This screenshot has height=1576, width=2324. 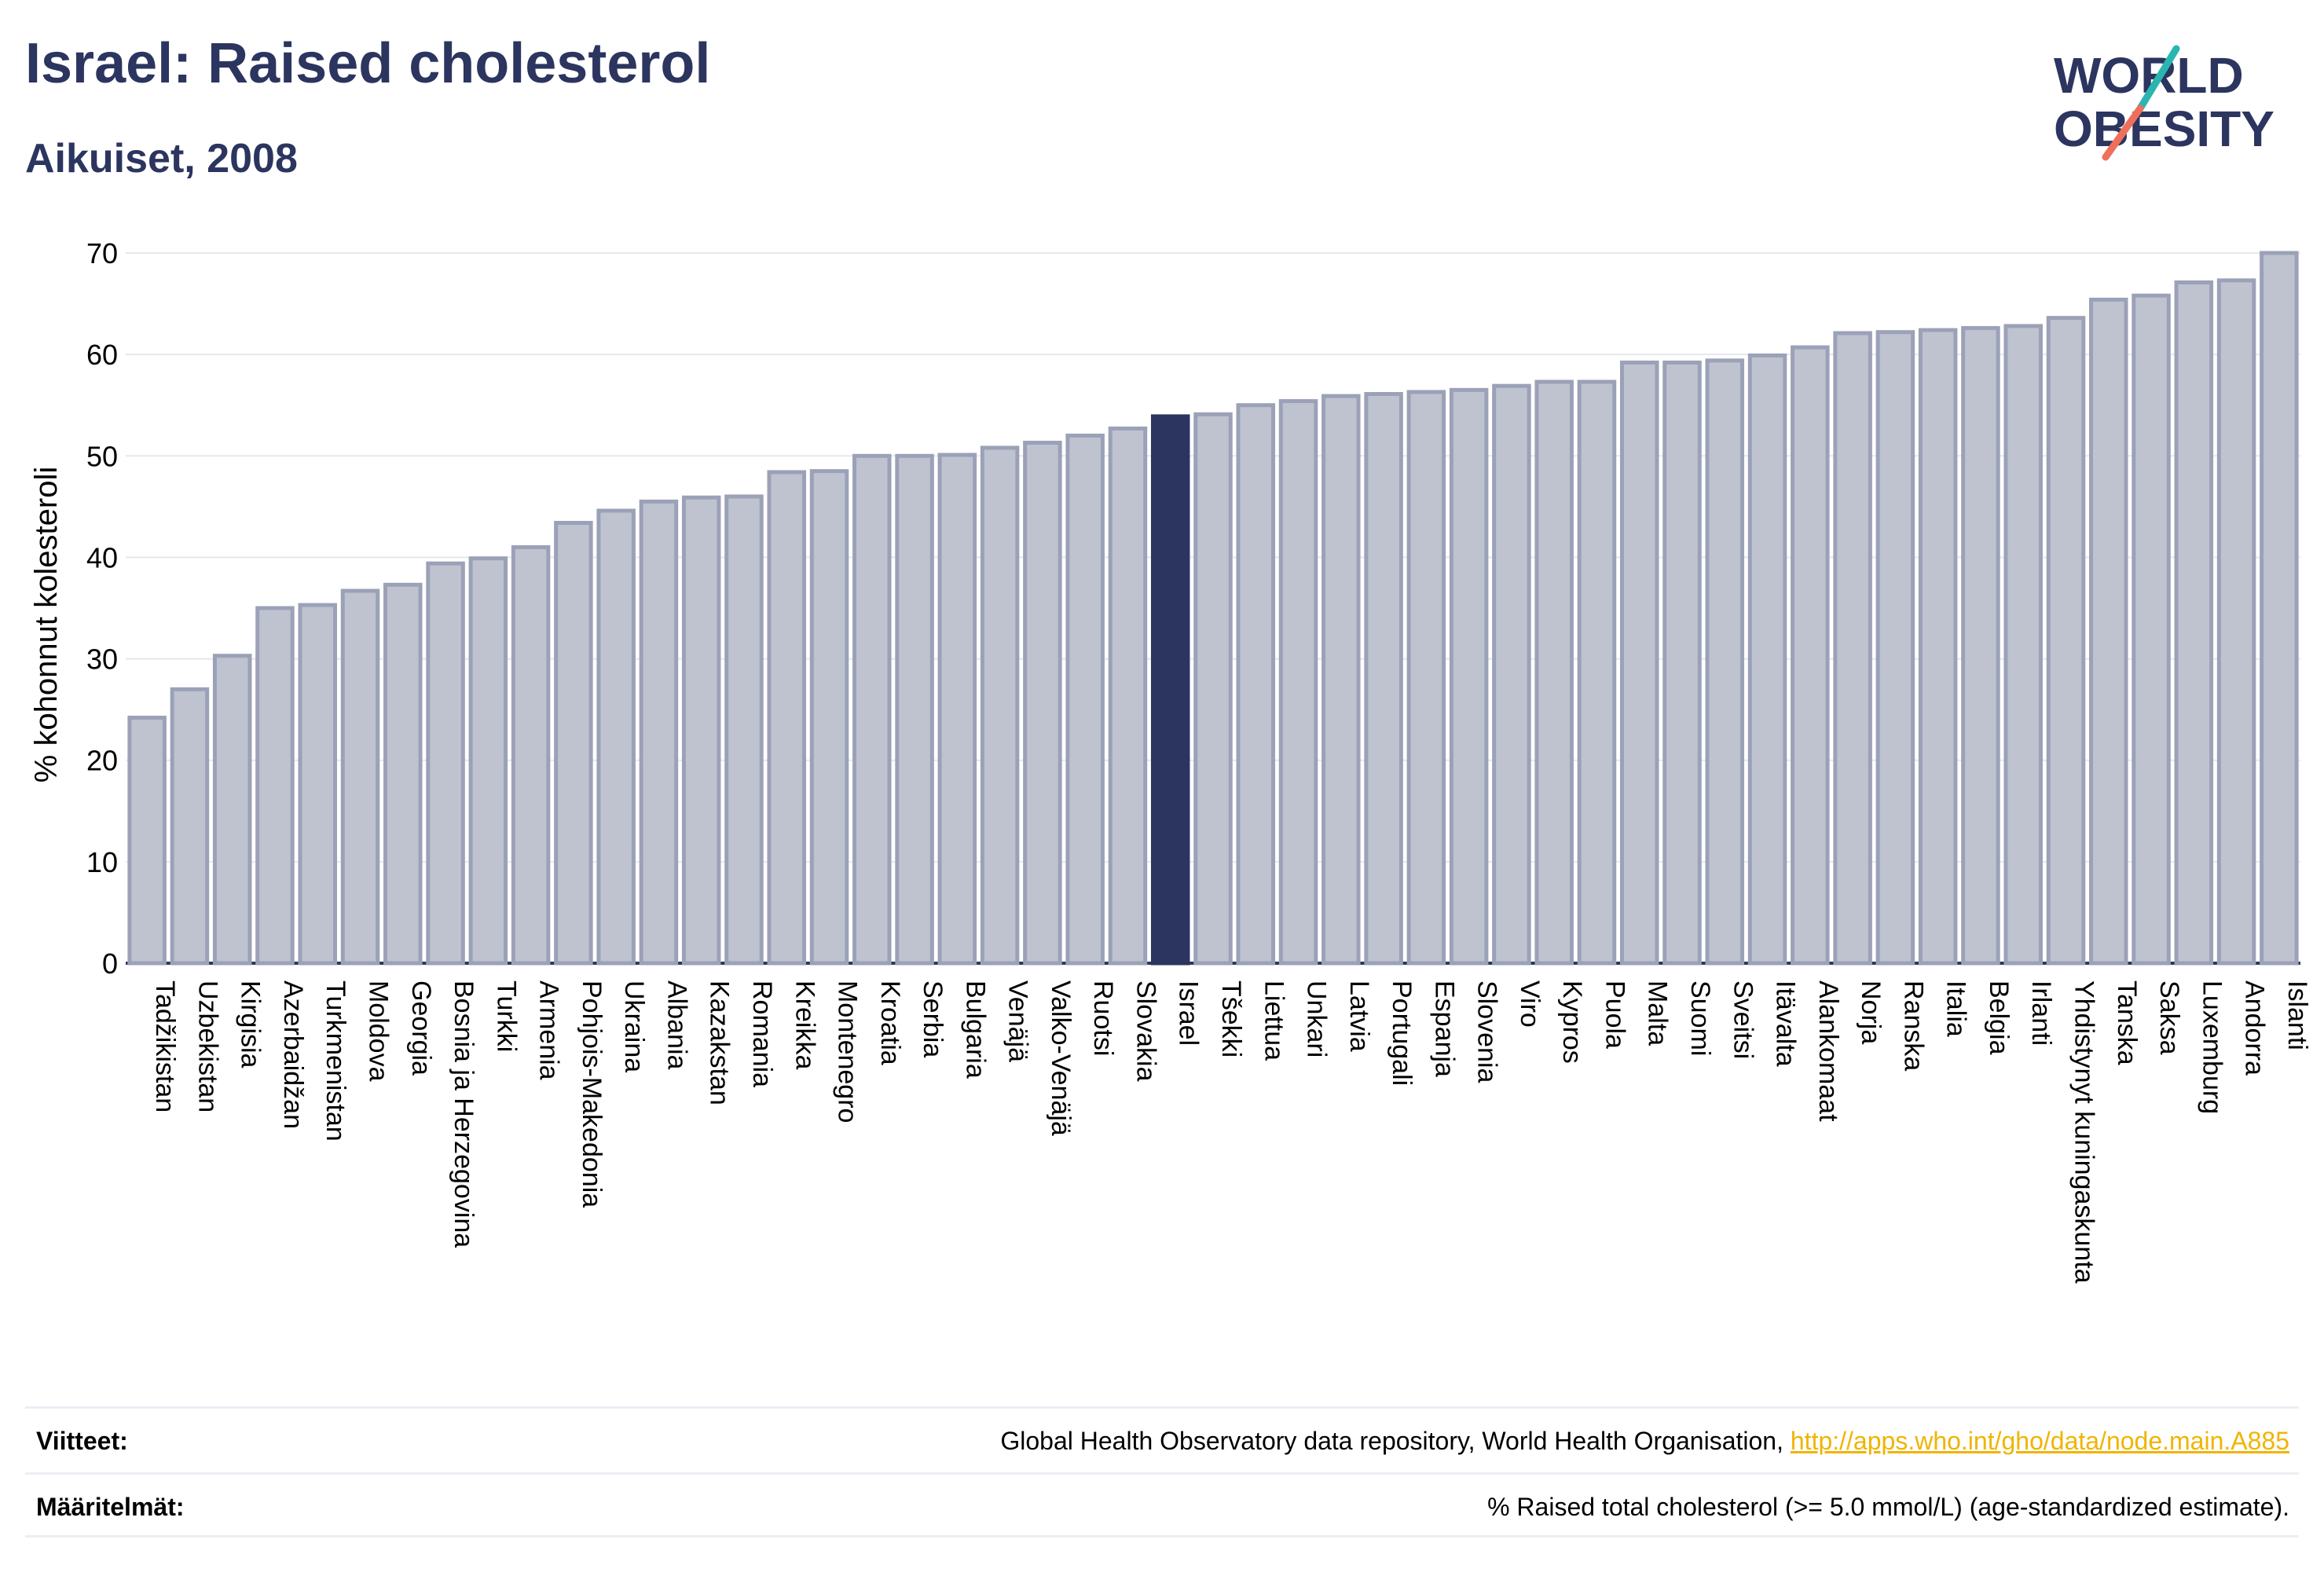 I want to click on x-tick-label: Sveitsi, so click(x=1743, y=1019).